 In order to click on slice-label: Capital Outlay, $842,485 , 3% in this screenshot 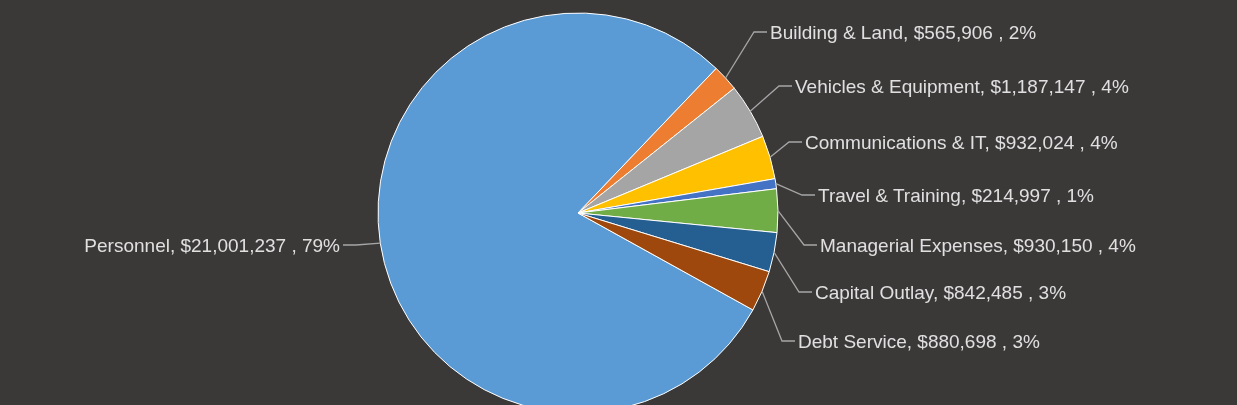, I will do `click(941, 292)`.